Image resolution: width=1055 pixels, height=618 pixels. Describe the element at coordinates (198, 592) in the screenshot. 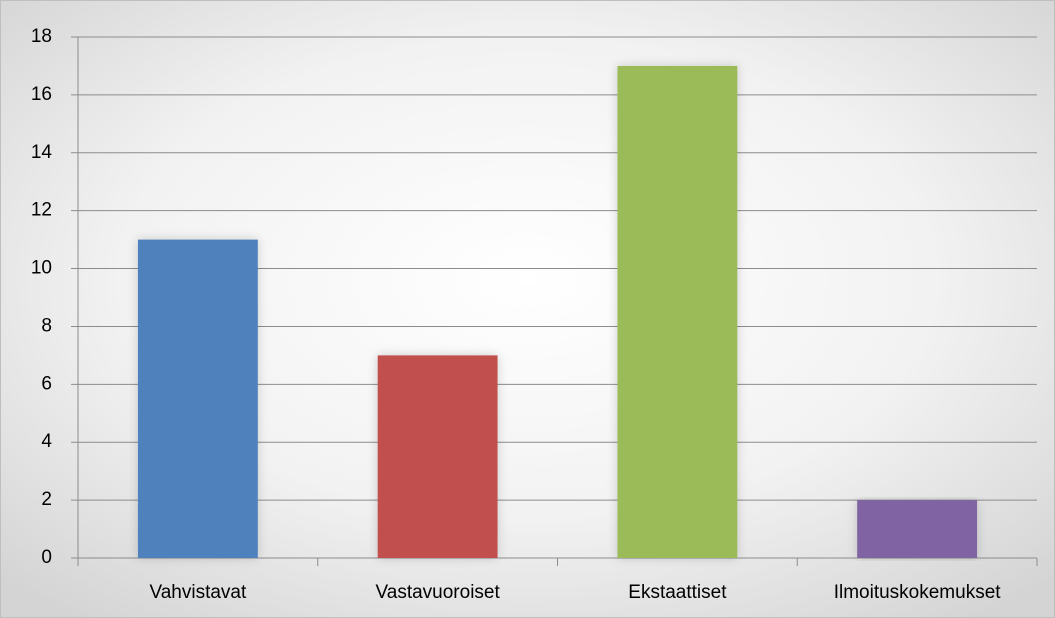

I see `x-tick-label: Vahvistavat` at that location.